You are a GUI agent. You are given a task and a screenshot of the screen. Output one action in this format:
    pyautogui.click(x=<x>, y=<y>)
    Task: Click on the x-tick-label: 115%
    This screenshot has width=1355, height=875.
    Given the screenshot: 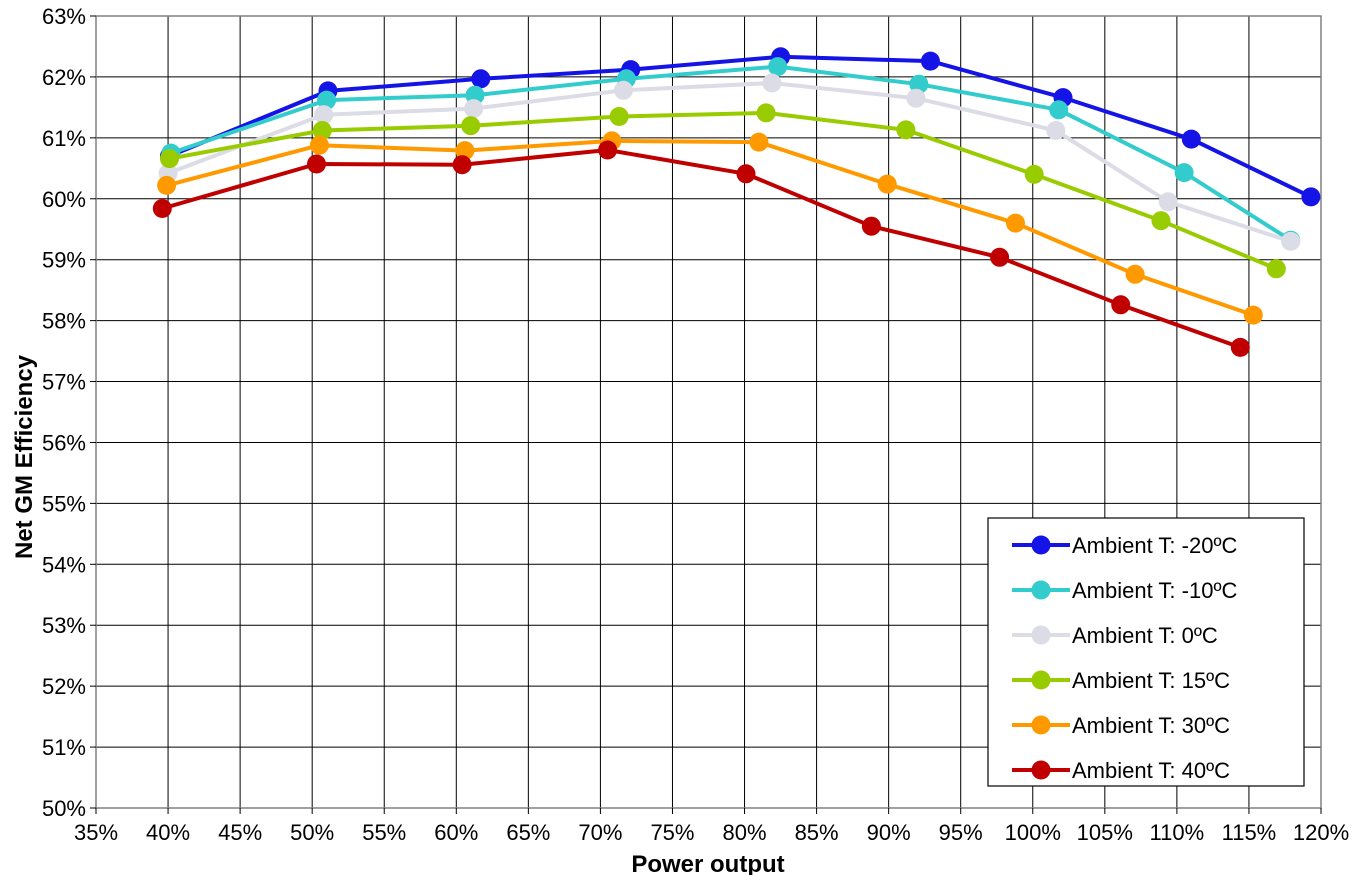 What is the action you would take?
    pyautogui.click(x=1249, y=832)
    